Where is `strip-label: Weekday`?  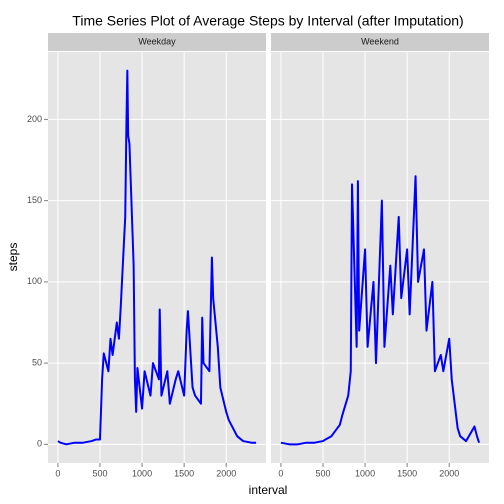 strip-label: Weekday is located at coordinates (157, 41).